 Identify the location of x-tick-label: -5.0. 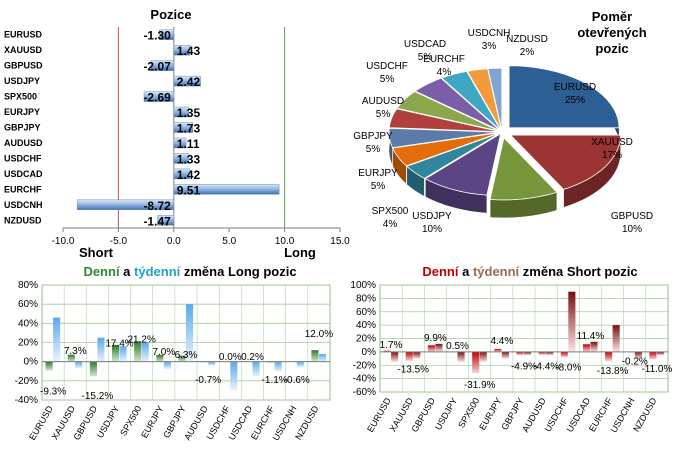
(119, 241).